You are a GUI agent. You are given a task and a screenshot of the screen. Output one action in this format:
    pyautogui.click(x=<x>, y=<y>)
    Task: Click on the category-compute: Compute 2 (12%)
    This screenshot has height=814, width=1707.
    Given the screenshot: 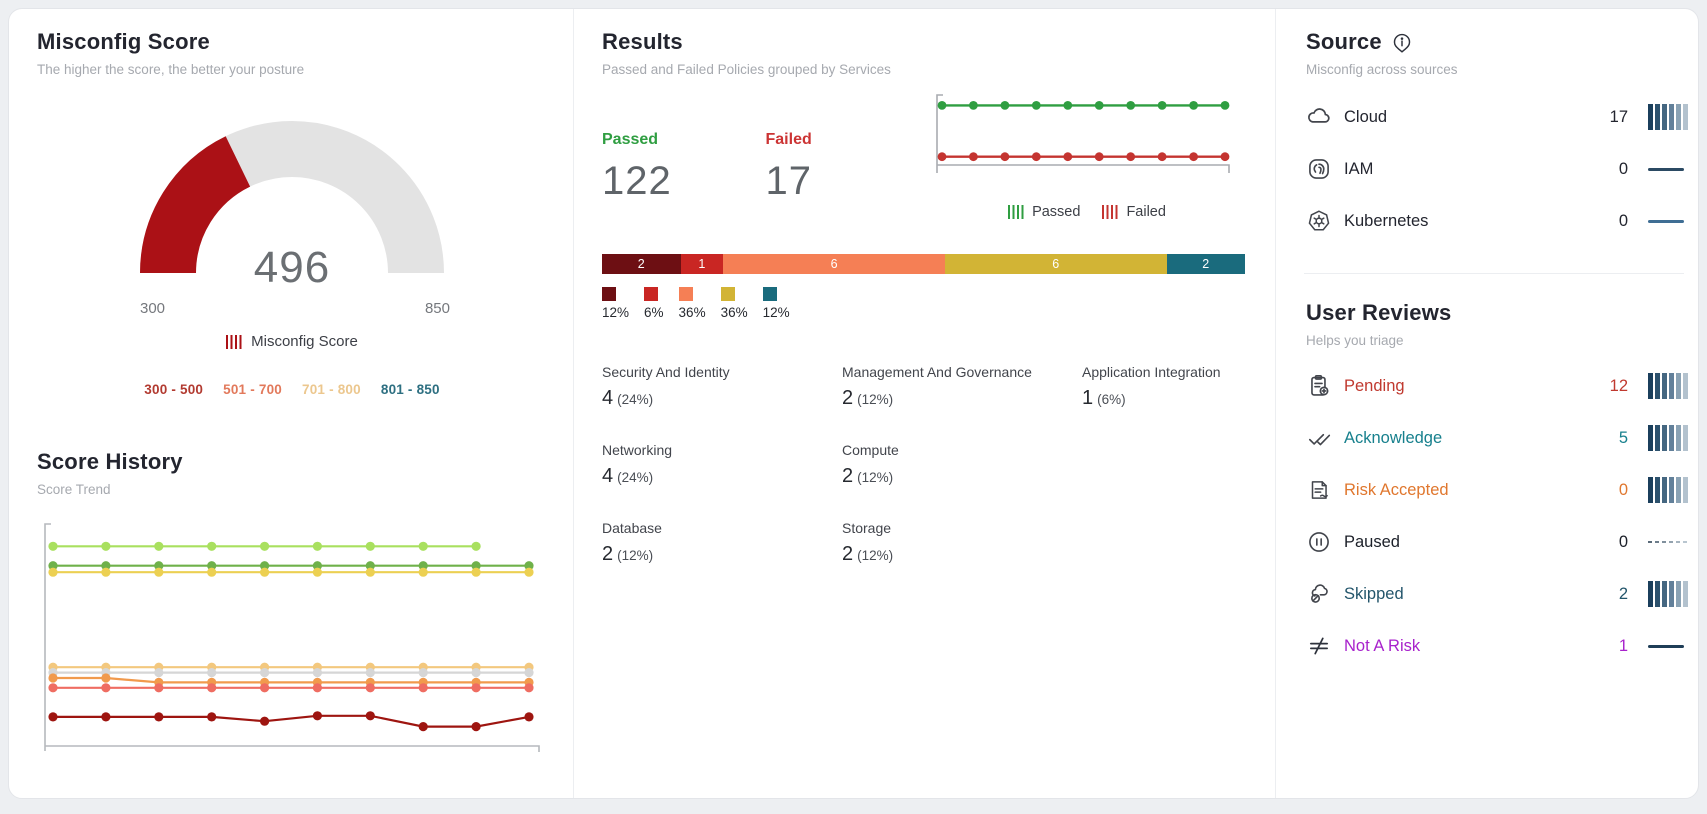 What is the action you would take?
    pyautogui.click(x=962, y=465)
    